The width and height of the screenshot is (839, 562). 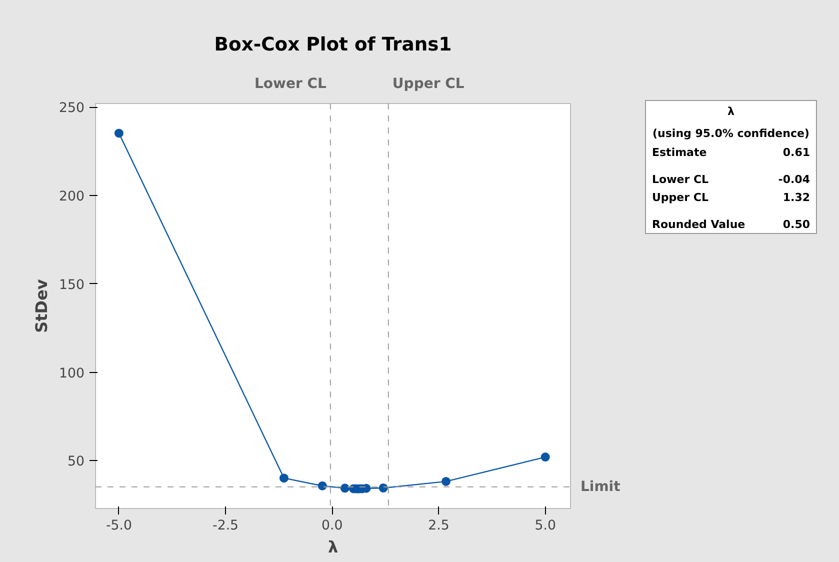 I want to click on text: (using 95.0% confidence), so click(x=731, y=134).